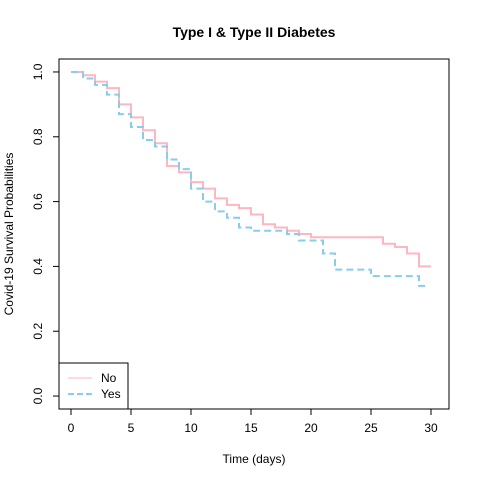 This screenshot has height=480, width=480. What do you see at coordinates (38, 71) in the screenshot?
I see `y-tick-label: 1.0` at bounding box center [38, 71].